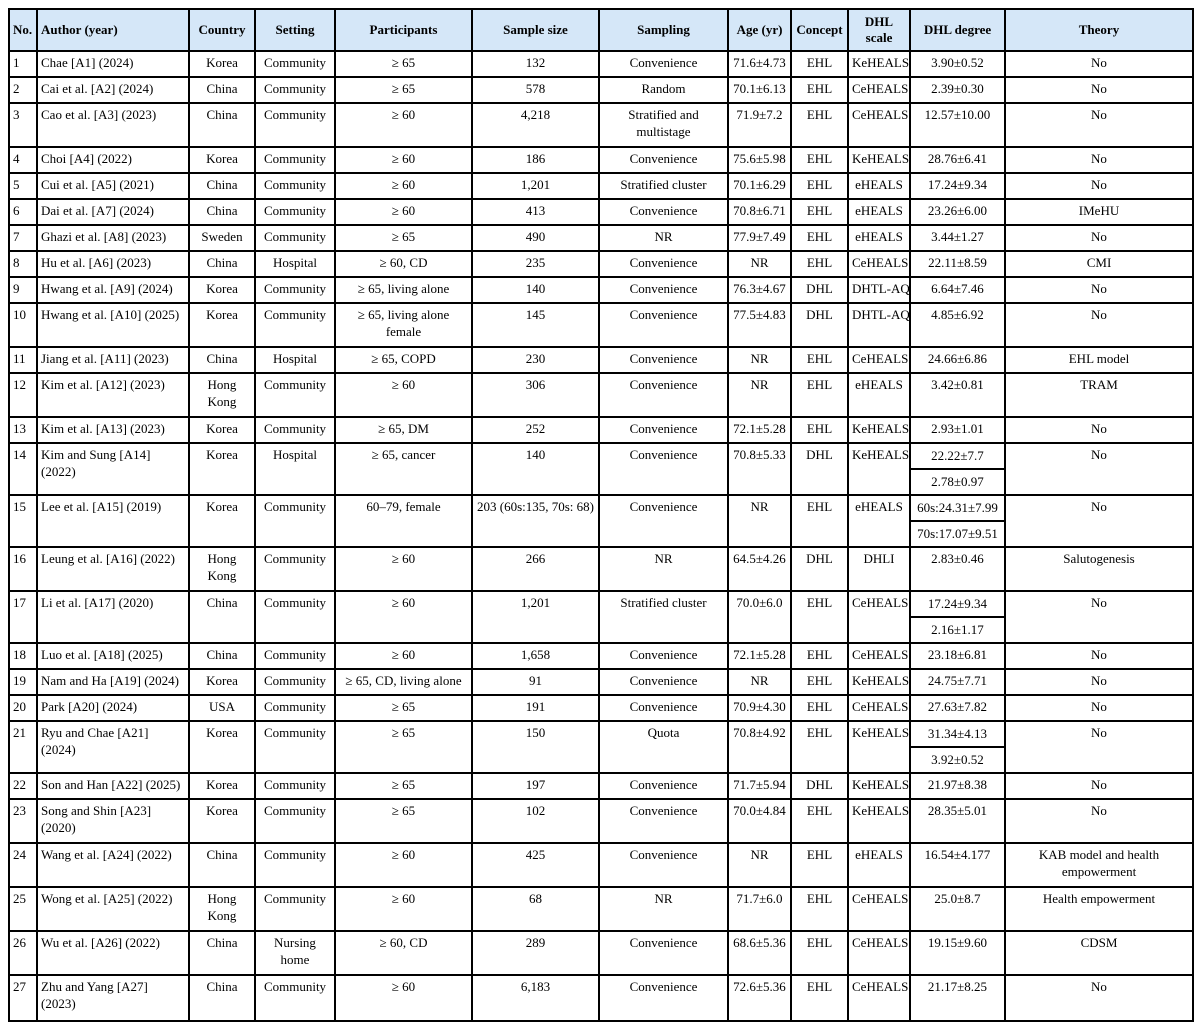 The height and width of the screenshot is (1030, 1200). What do you see at coordinates (957, 212) in the screenshot?
I see `cell-degree: 23.26±6.00` at bounding box center [957, 212].